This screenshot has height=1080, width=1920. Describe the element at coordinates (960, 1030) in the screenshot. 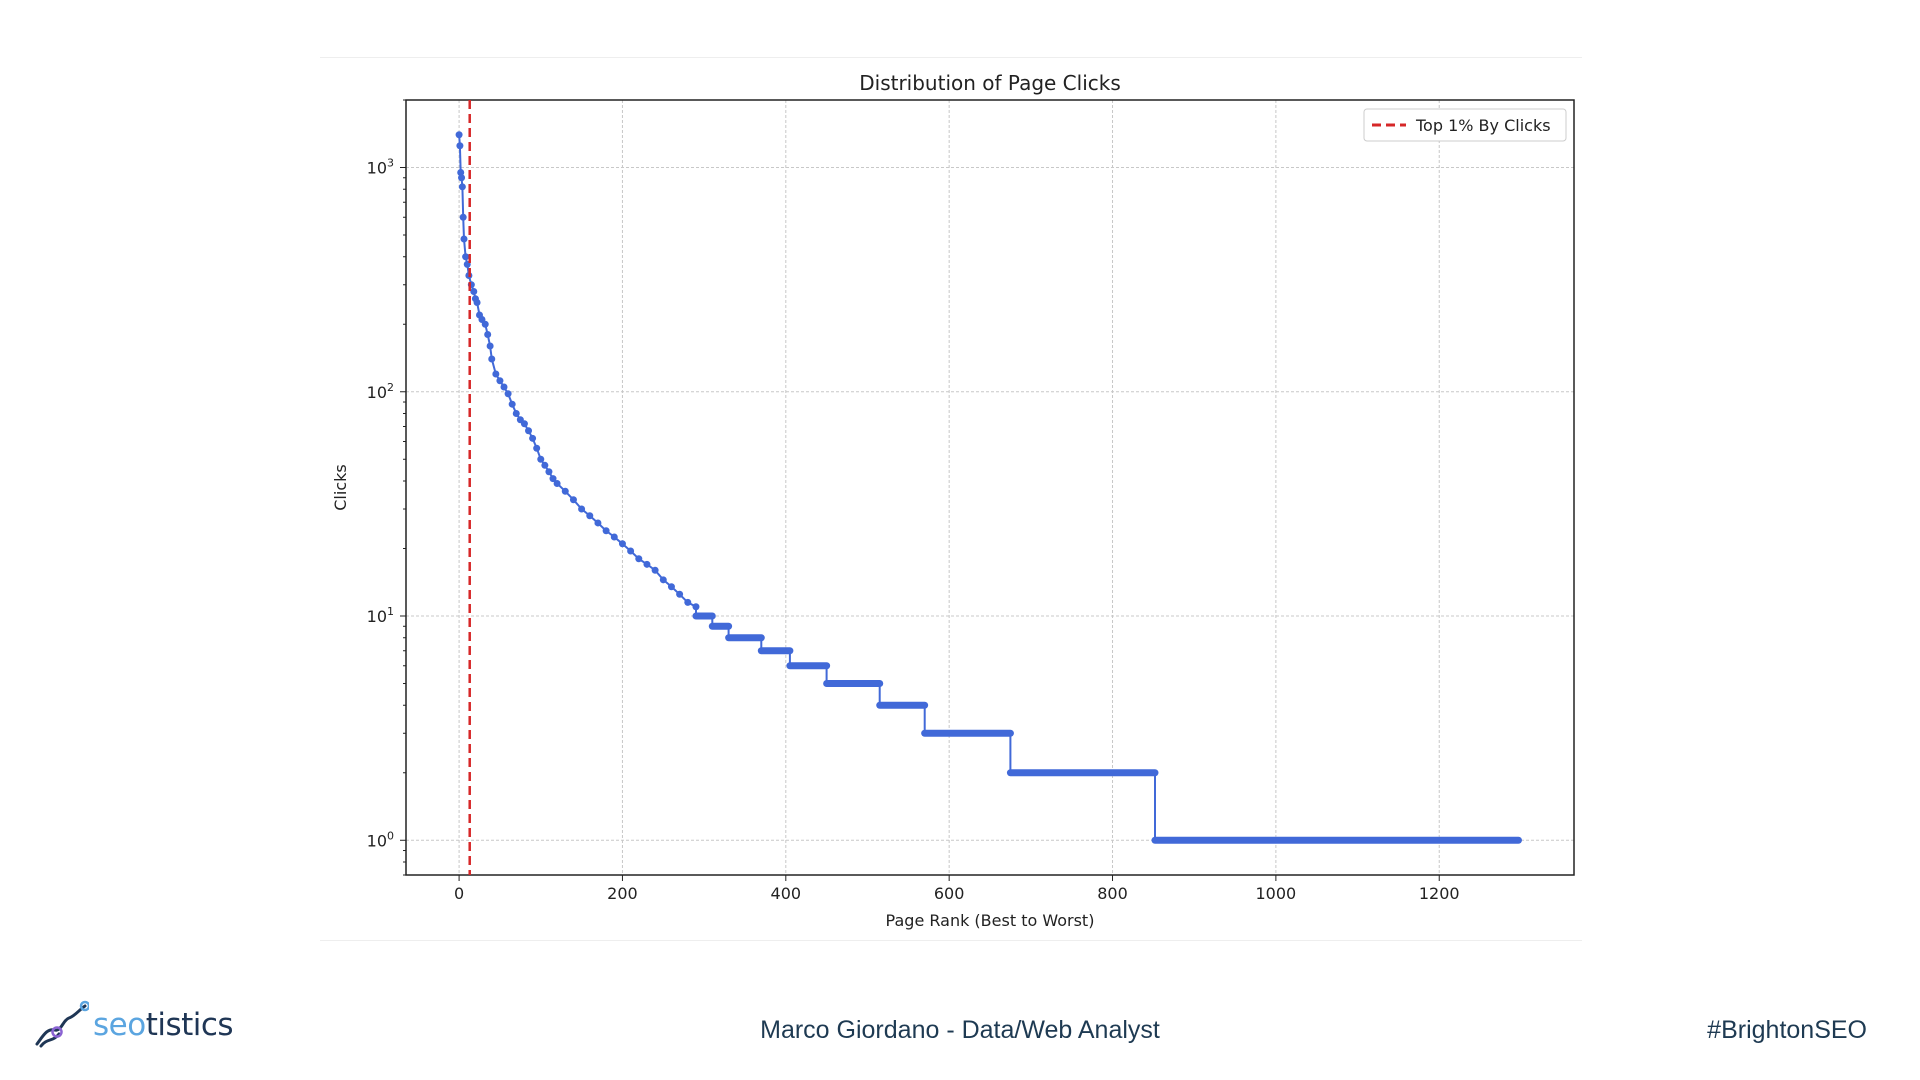

I see `presenter-credit: Marco Giordano - Data/Web Analyst` at that location.